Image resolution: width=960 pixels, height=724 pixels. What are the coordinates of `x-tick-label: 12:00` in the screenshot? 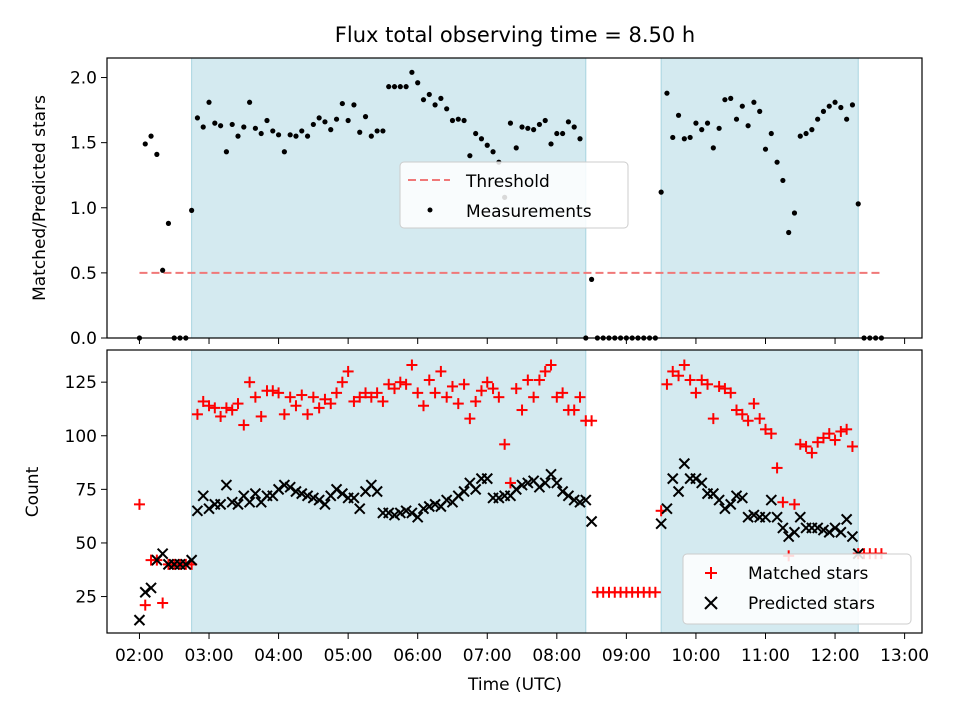 It's located at (835, 656).